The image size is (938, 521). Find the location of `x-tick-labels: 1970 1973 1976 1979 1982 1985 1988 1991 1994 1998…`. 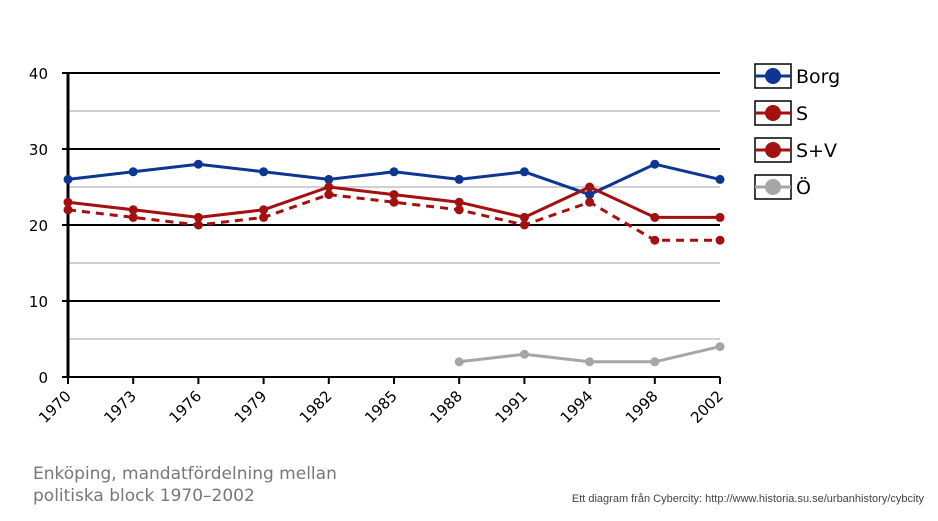

x-tick-labels: 1970 1973 1976 1979 1982 1985 1988 1991 1994 1998… is located at coordinates (381, 407).